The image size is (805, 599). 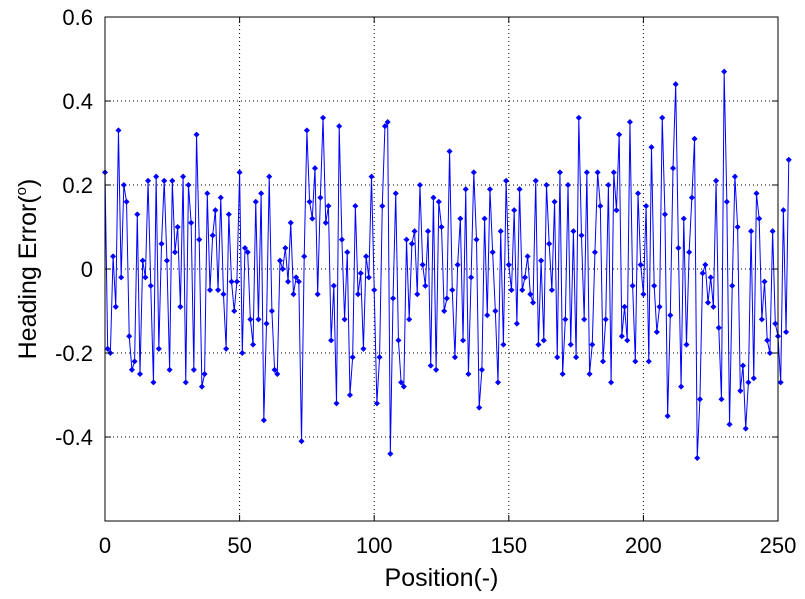 I want to click on y-tick-label: -0.2, so click(x=74, y=353).